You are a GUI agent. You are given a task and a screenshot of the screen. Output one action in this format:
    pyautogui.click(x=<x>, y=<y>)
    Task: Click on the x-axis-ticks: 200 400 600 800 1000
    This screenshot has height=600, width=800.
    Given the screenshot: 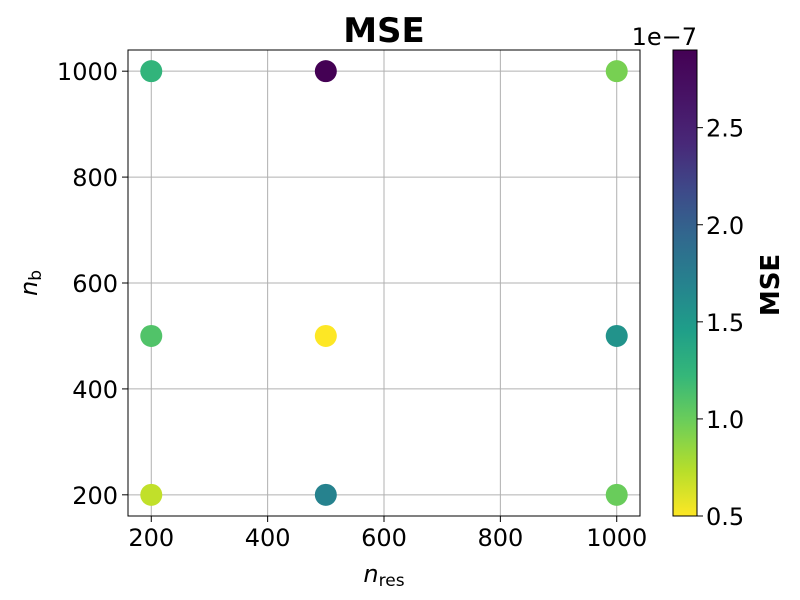 What is the action you would take?
    pyautogui.click(x=387, y=534)
    